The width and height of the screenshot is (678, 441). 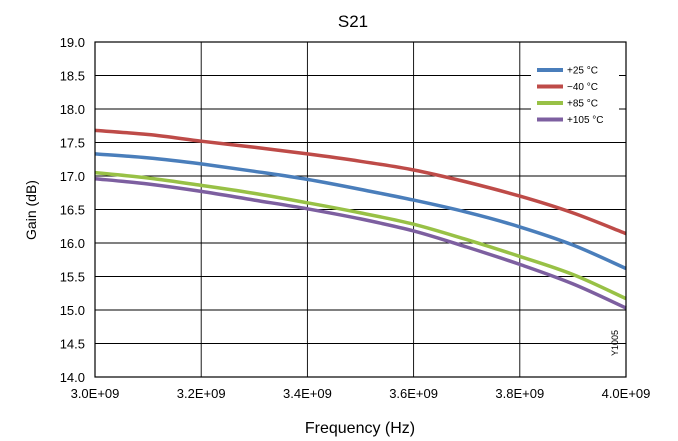 What do you see at coordinates (72, 109) in the screenshot?
I see `y-tick-label: 18.0` at bounding box center [72, 109].